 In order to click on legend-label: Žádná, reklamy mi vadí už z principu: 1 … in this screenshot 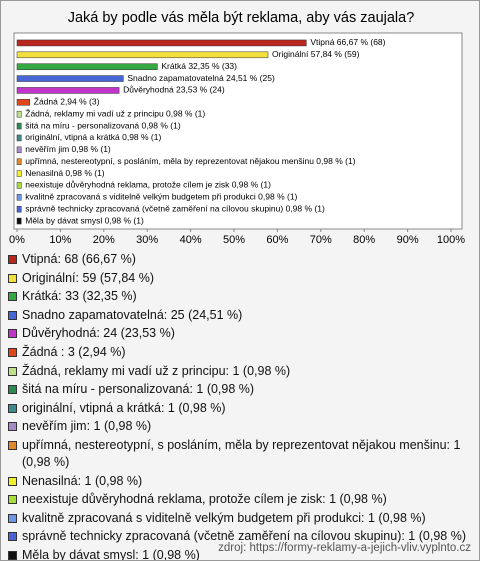, I will do `click(156, 370)`.